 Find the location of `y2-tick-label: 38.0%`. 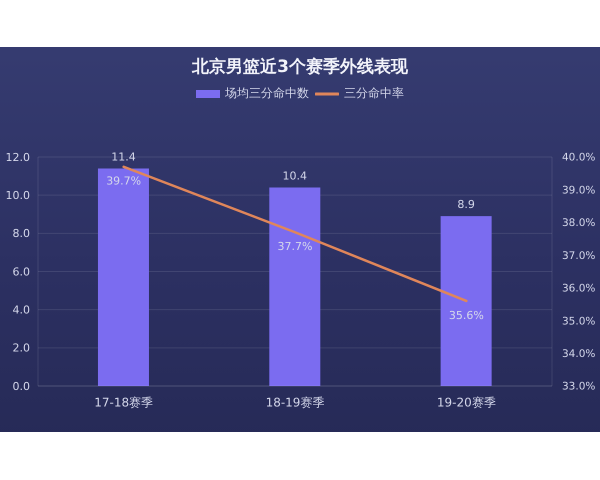

y2-tick-label: 38.0% is located at coordinates (579, 223).